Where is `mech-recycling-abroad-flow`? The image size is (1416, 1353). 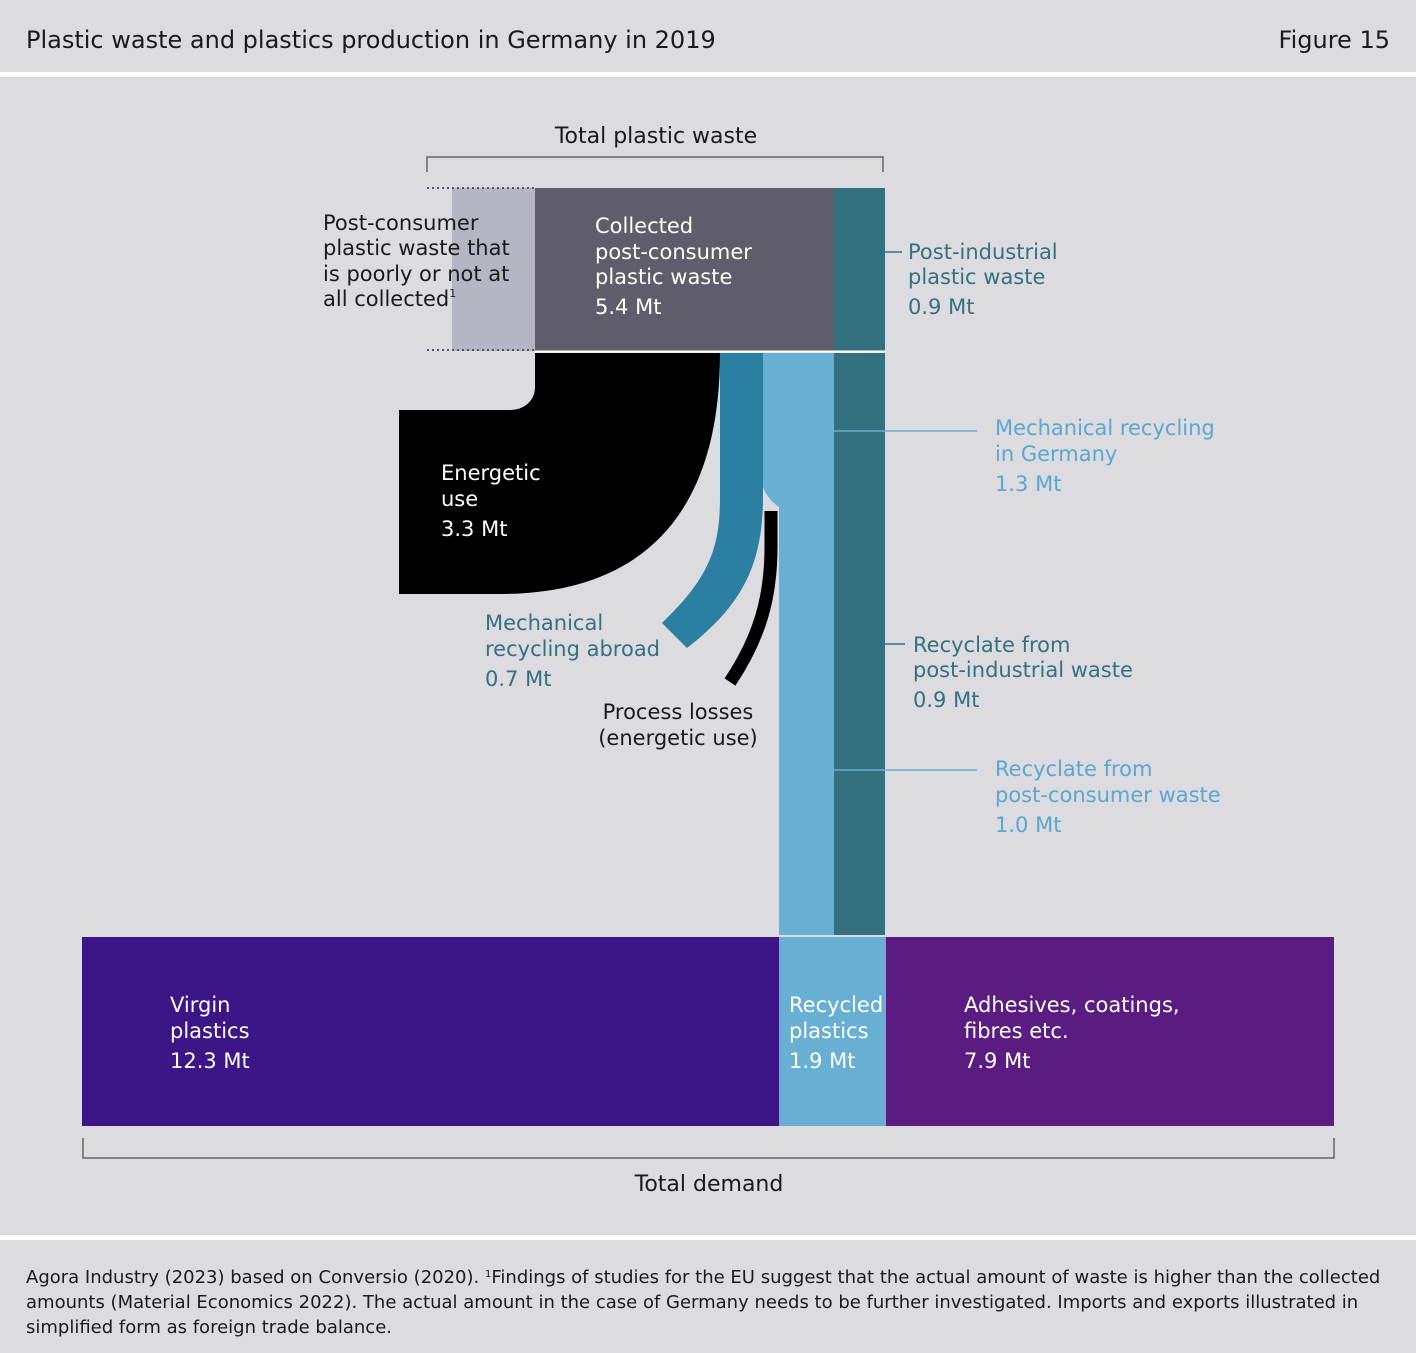 mech-recycling-abroad-flow is located at coordinates (712, 500).